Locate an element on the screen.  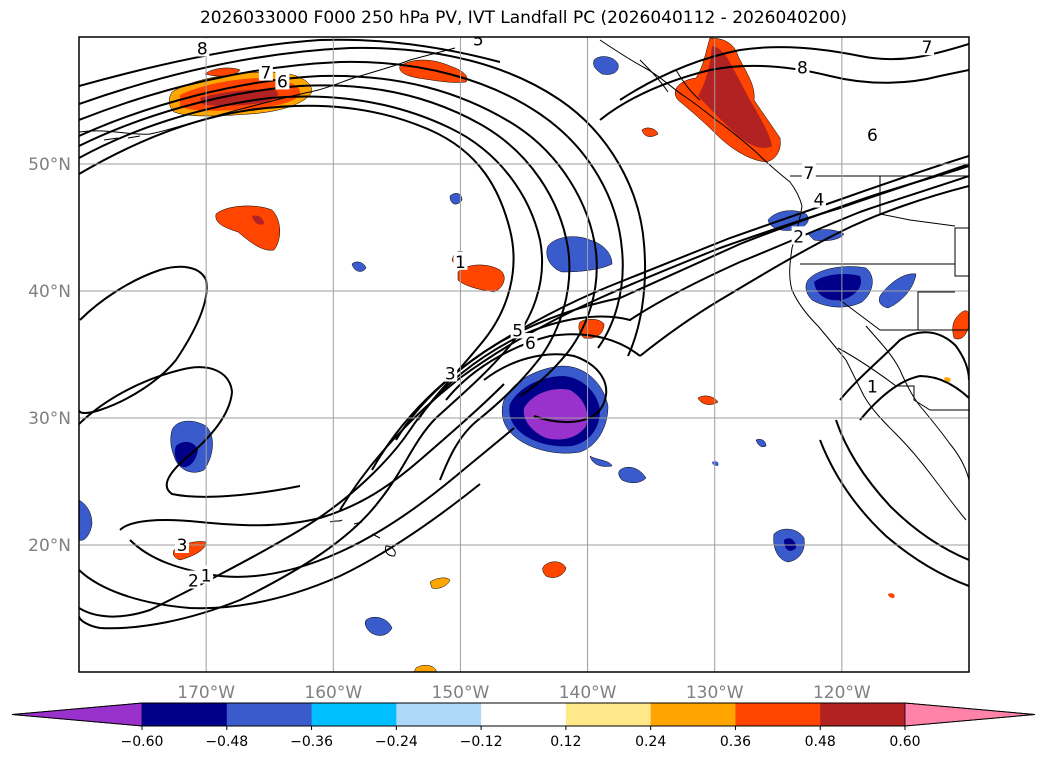
lat-tick-label: 20°N is located at coordinates (49, 546).